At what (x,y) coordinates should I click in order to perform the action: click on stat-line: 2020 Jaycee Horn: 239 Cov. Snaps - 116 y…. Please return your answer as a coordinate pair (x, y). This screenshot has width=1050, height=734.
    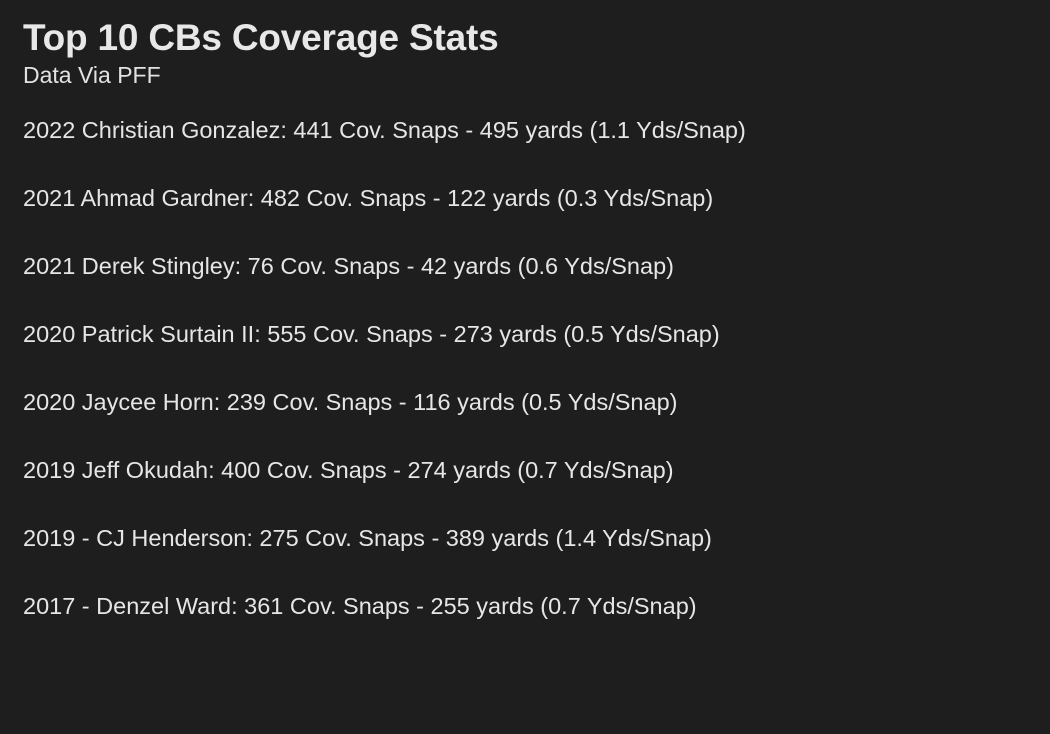
    Looking at the image, I should click on (350, 402).